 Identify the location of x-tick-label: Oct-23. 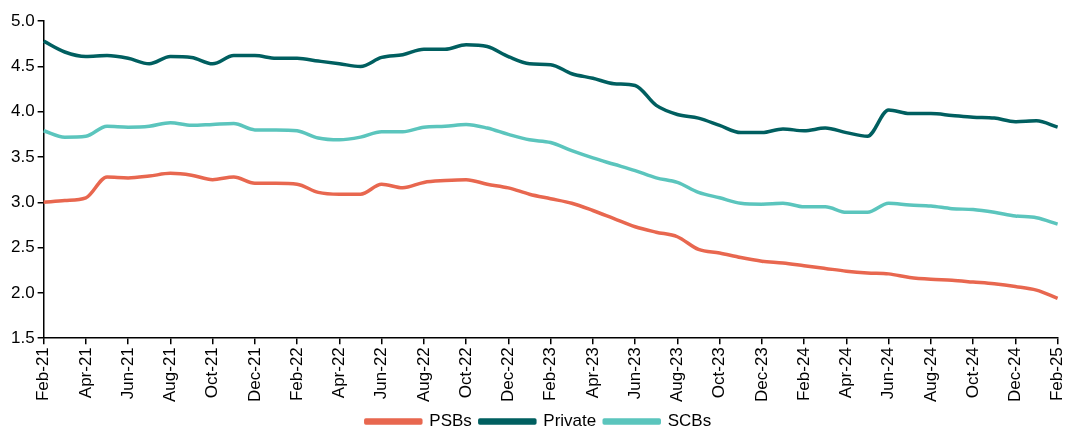
(719, 373).